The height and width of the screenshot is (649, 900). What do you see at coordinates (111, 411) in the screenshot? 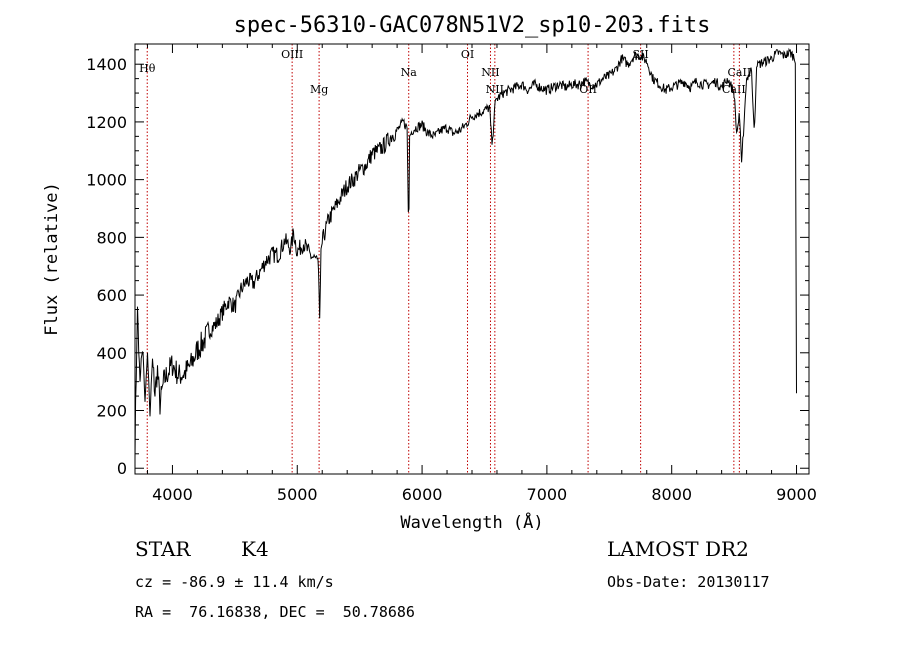
I see `y-tick-label: 200` at bounding box center [111, 411].